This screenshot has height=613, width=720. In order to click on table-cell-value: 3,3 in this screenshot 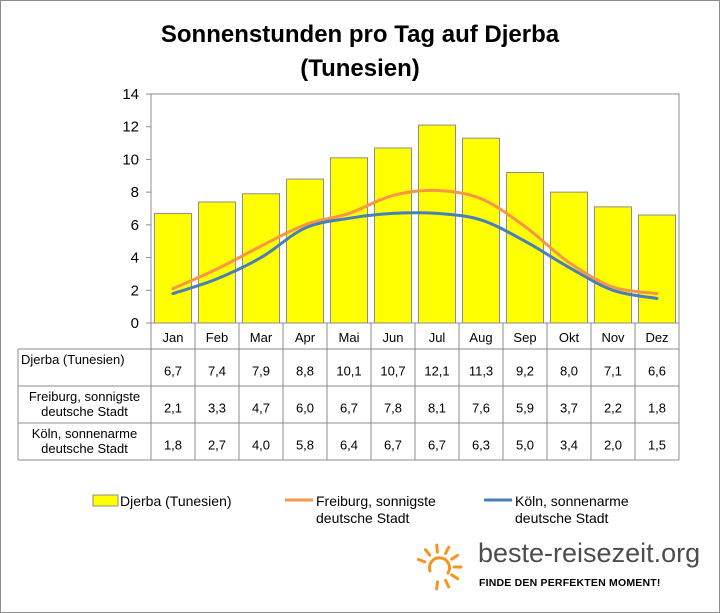, I will do `click(217, 408)`.